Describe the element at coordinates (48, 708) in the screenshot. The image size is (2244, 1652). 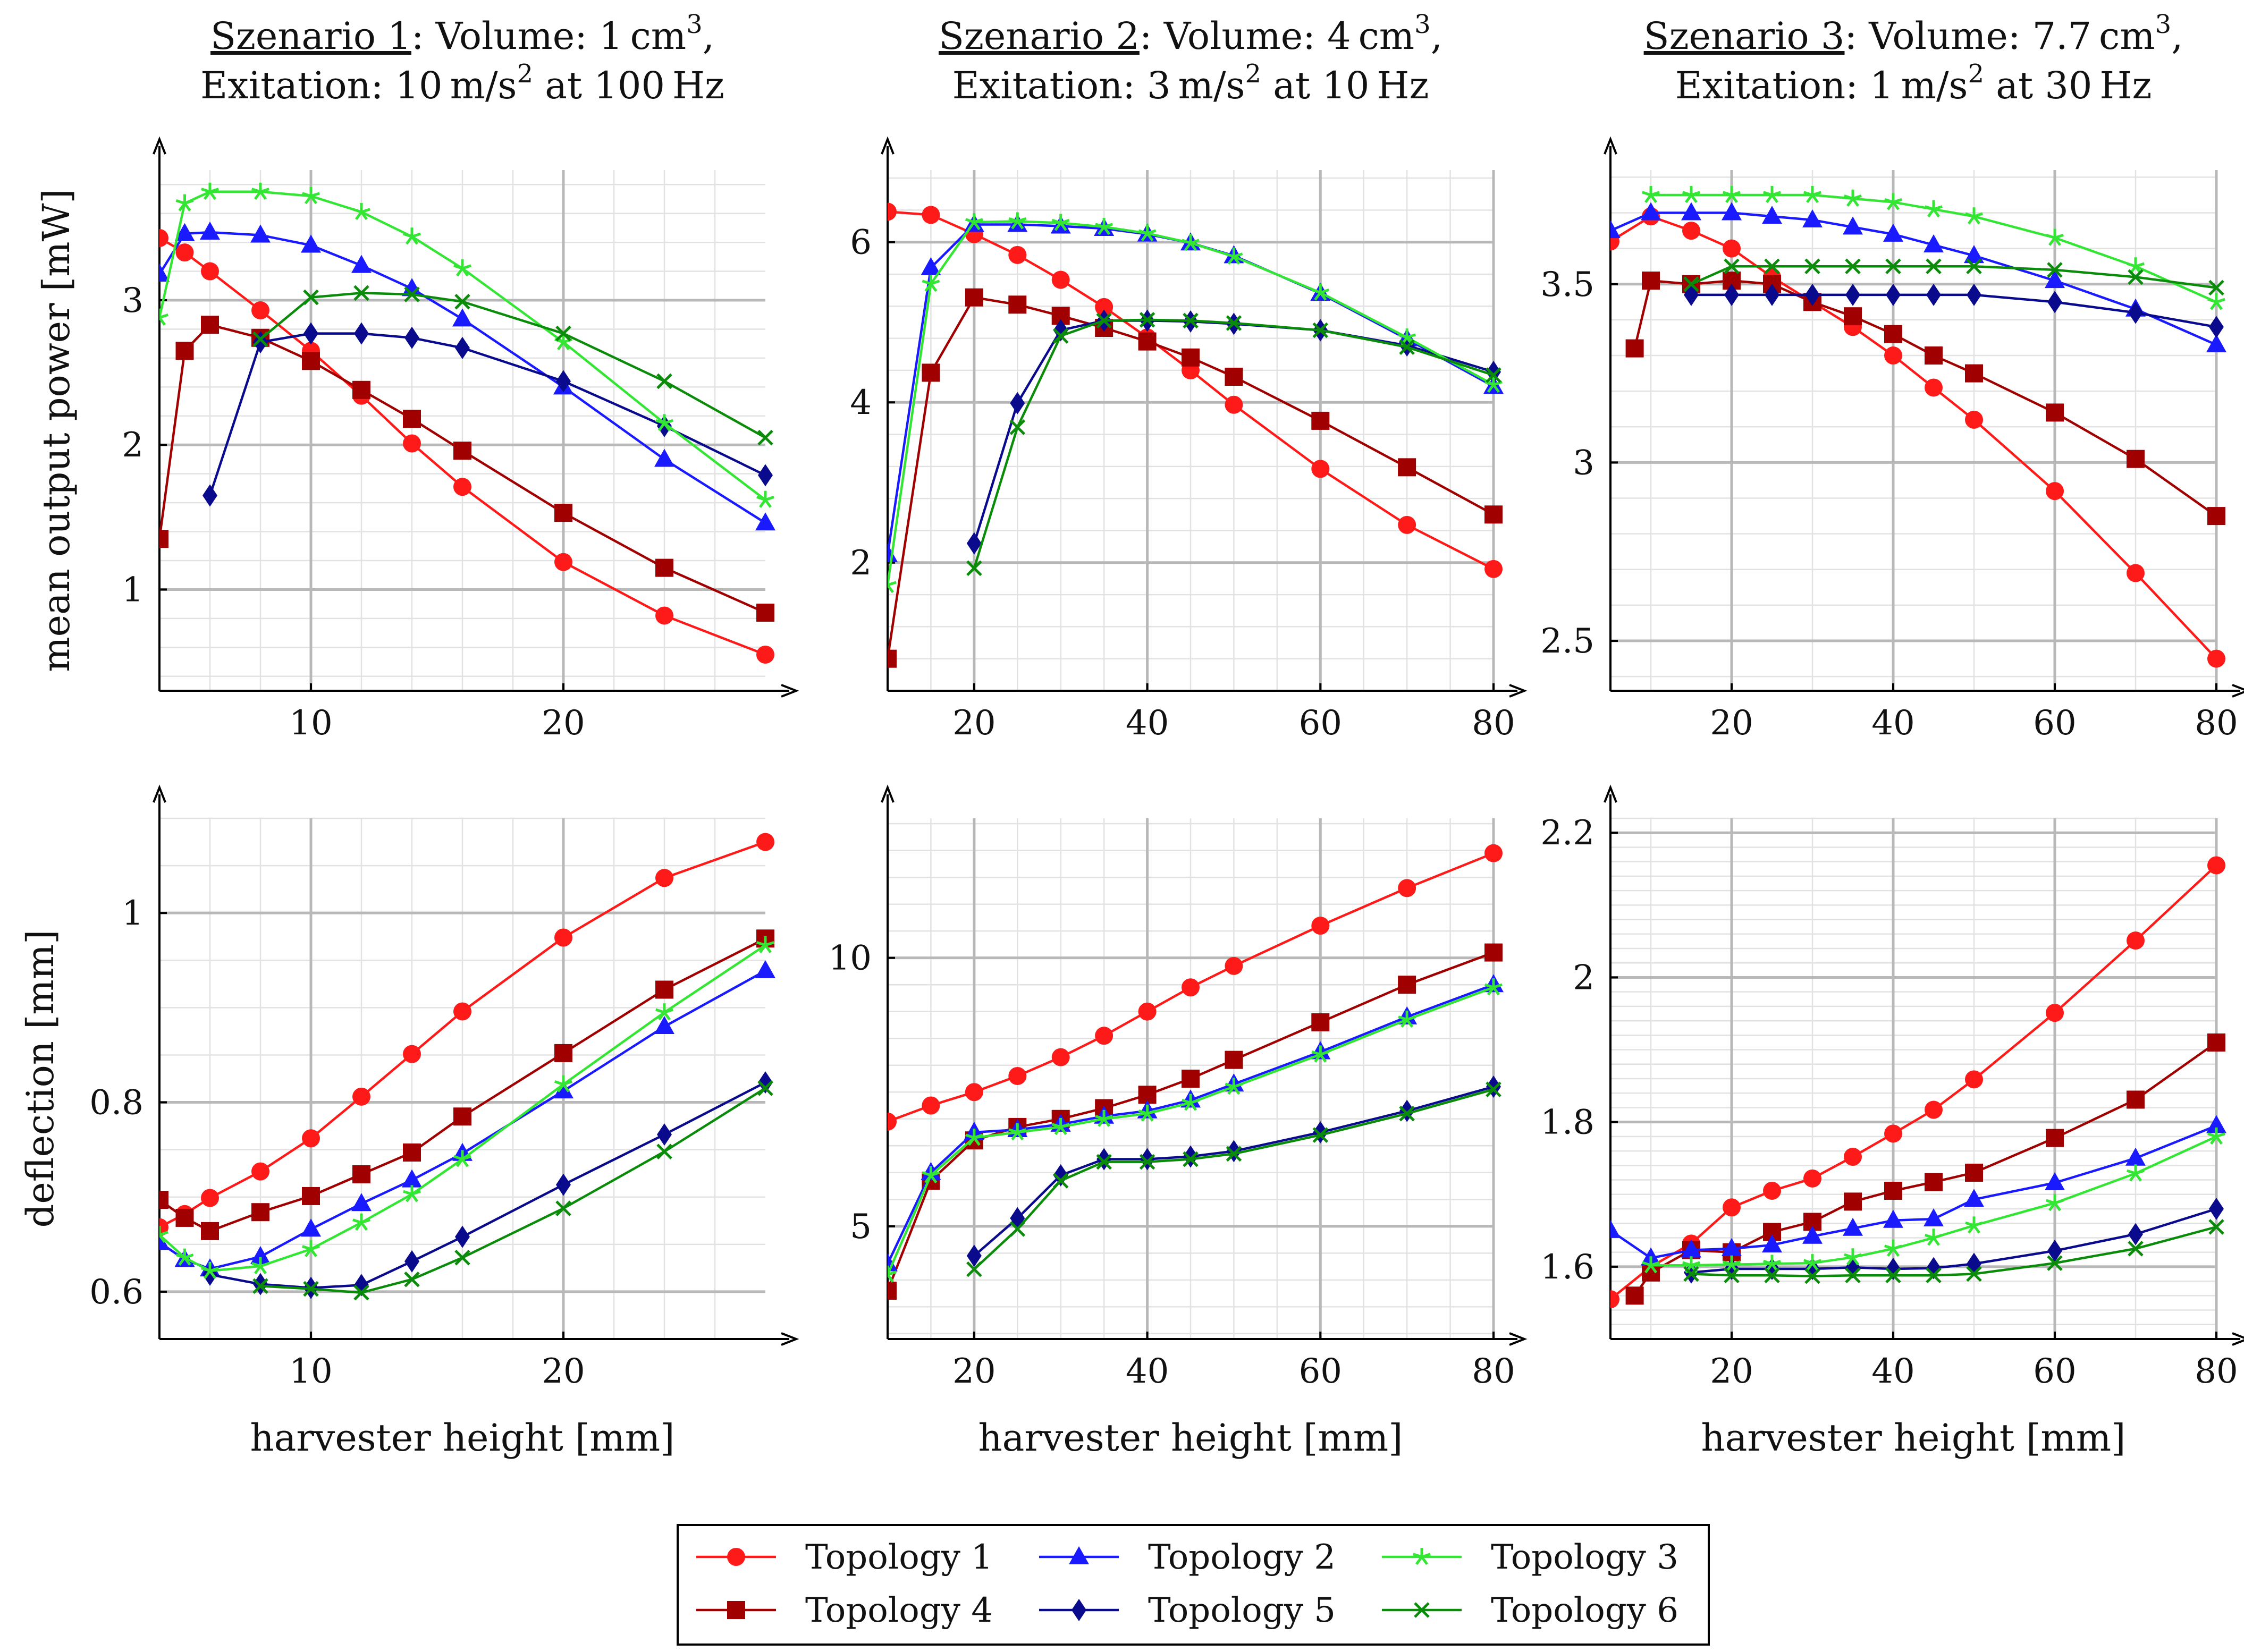
I see `y-axis-labels: mean output power [mW] deflection [mm]` at that location.